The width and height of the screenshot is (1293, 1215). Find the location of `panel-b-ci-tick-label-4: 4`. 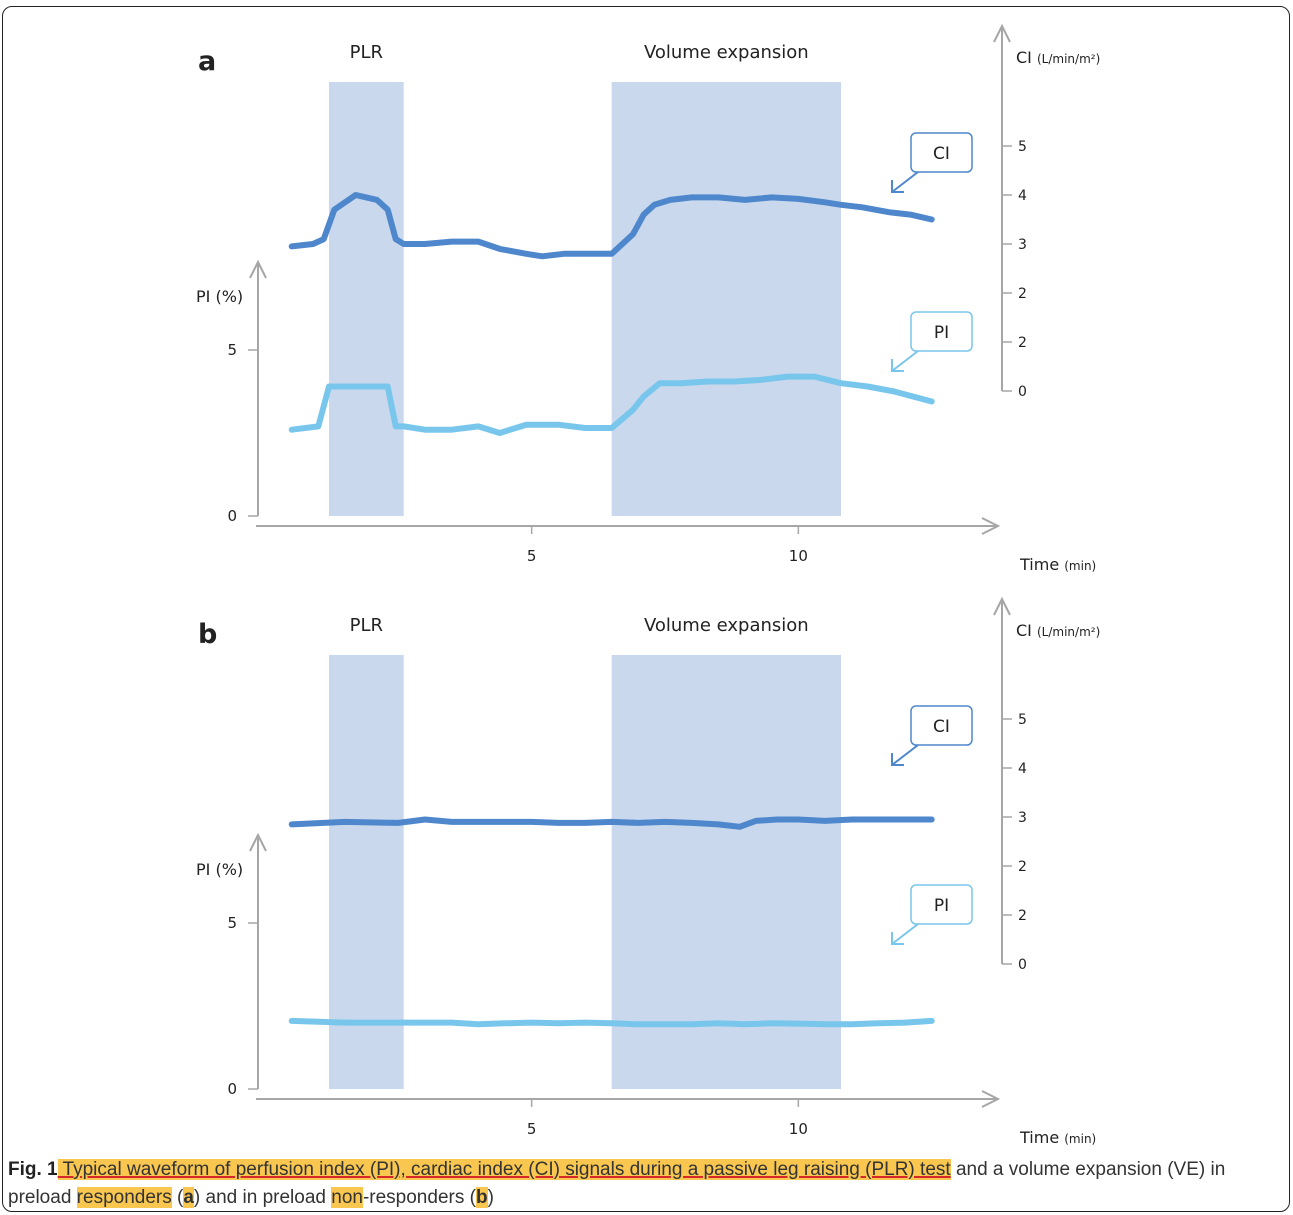

panel-b-ci-tick-label-4: 4 is located at coordinates (1022, 769).